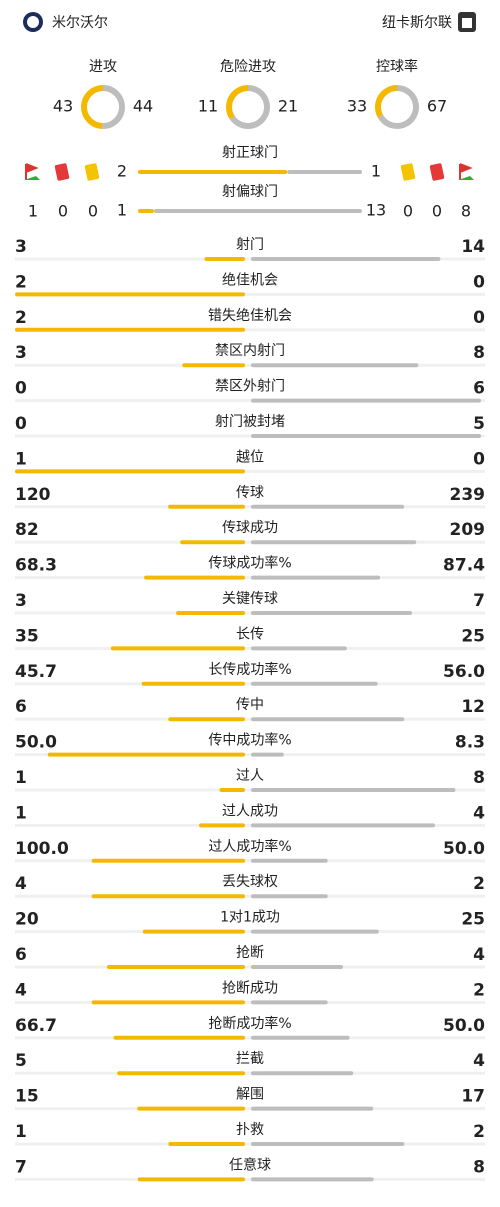 This screenshot has width=500, height=1207. I want to click on away-value: 6, so click(479, 389).